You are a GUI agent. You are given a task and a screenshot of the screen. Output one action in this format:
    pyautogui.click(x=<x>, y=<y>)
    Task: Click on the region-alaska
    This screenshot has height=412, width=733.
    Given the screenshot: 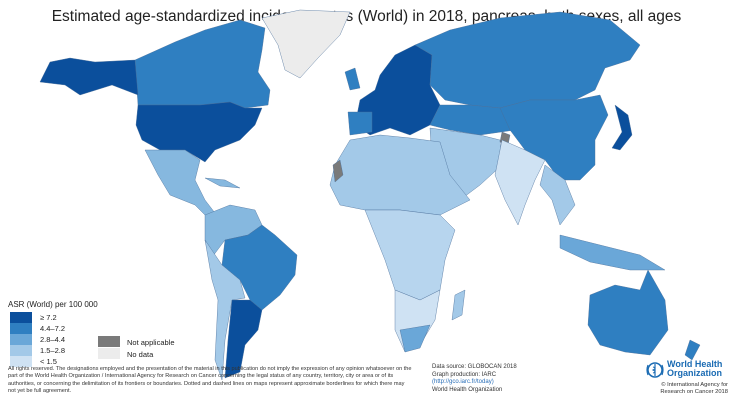 What is the action you would take?
    pyautogui.click(x=89, y=76)
    